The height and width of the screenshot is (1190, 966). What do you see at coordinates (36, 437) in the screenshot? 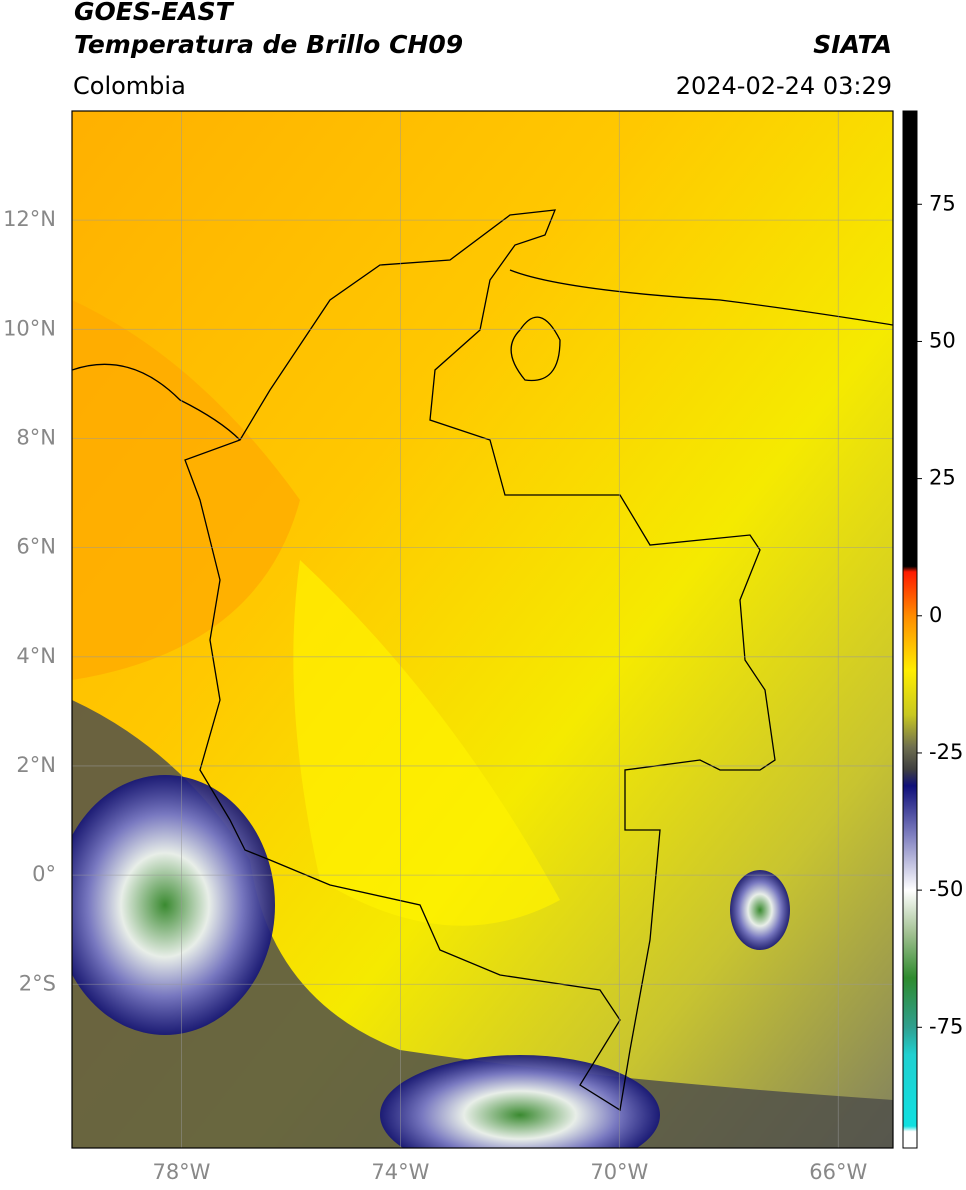
I see `y-tick-label: 8°N` at bounding box center [36, 437].